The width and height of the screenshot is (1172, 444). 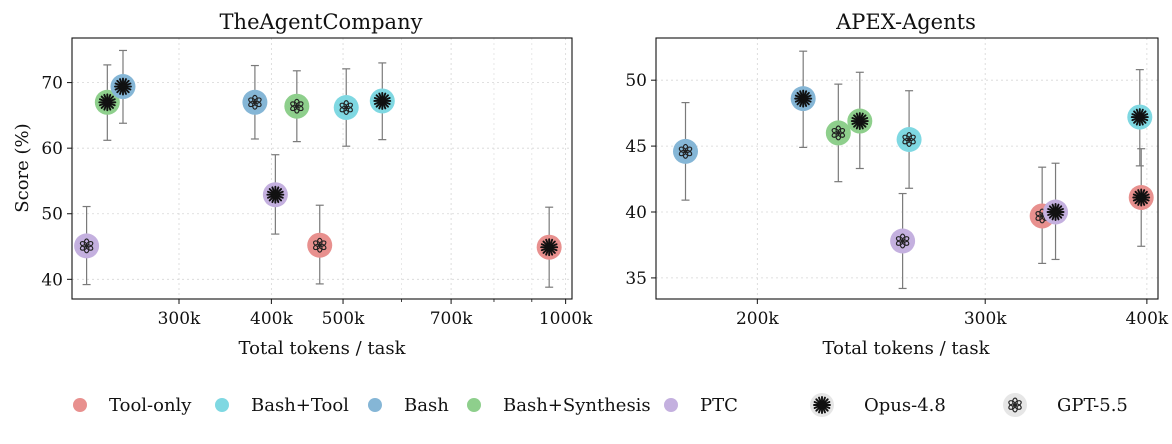 What do you see at coordinates (300, 405) in the screenshot?
I see `legend-label: Bash+Tool` at bounding box center [300, 405].